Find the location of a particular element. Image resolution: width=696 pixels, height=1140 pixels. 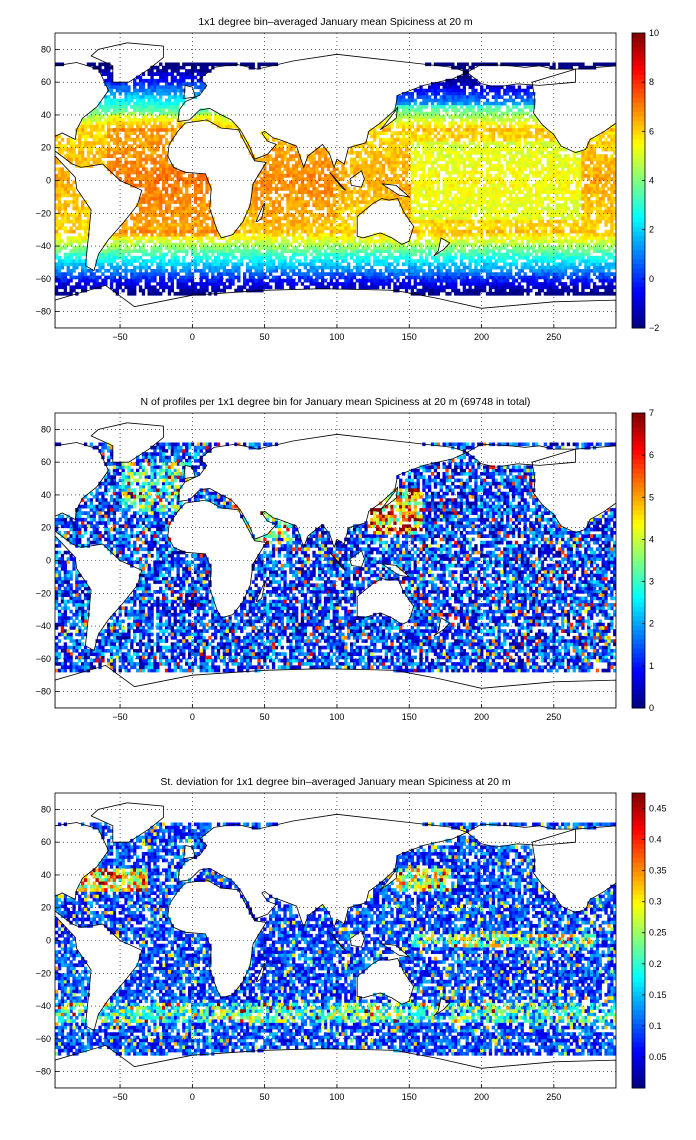

colorbar-tick-label: 0.25 is located at coordinates (658, 933).